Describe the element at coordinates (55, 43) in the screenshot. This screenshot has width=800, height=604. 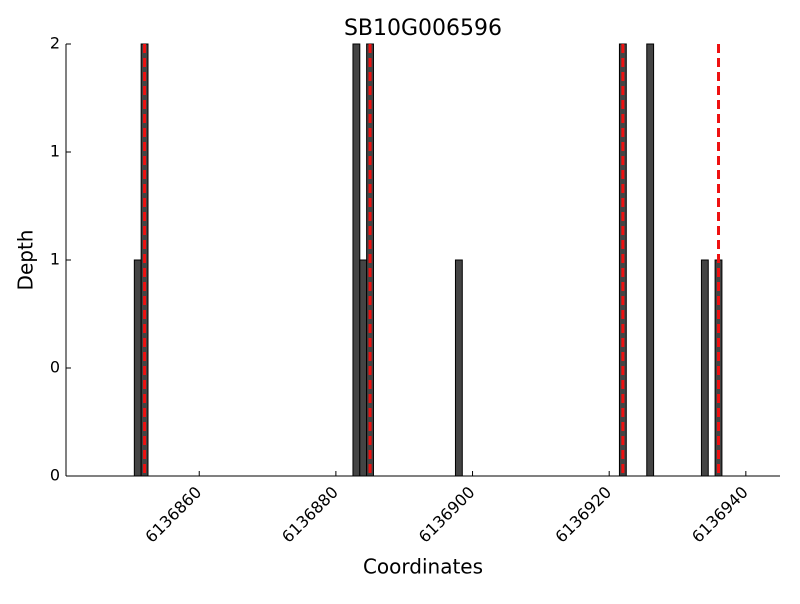
I see `y-tick-label: 2` at that location.